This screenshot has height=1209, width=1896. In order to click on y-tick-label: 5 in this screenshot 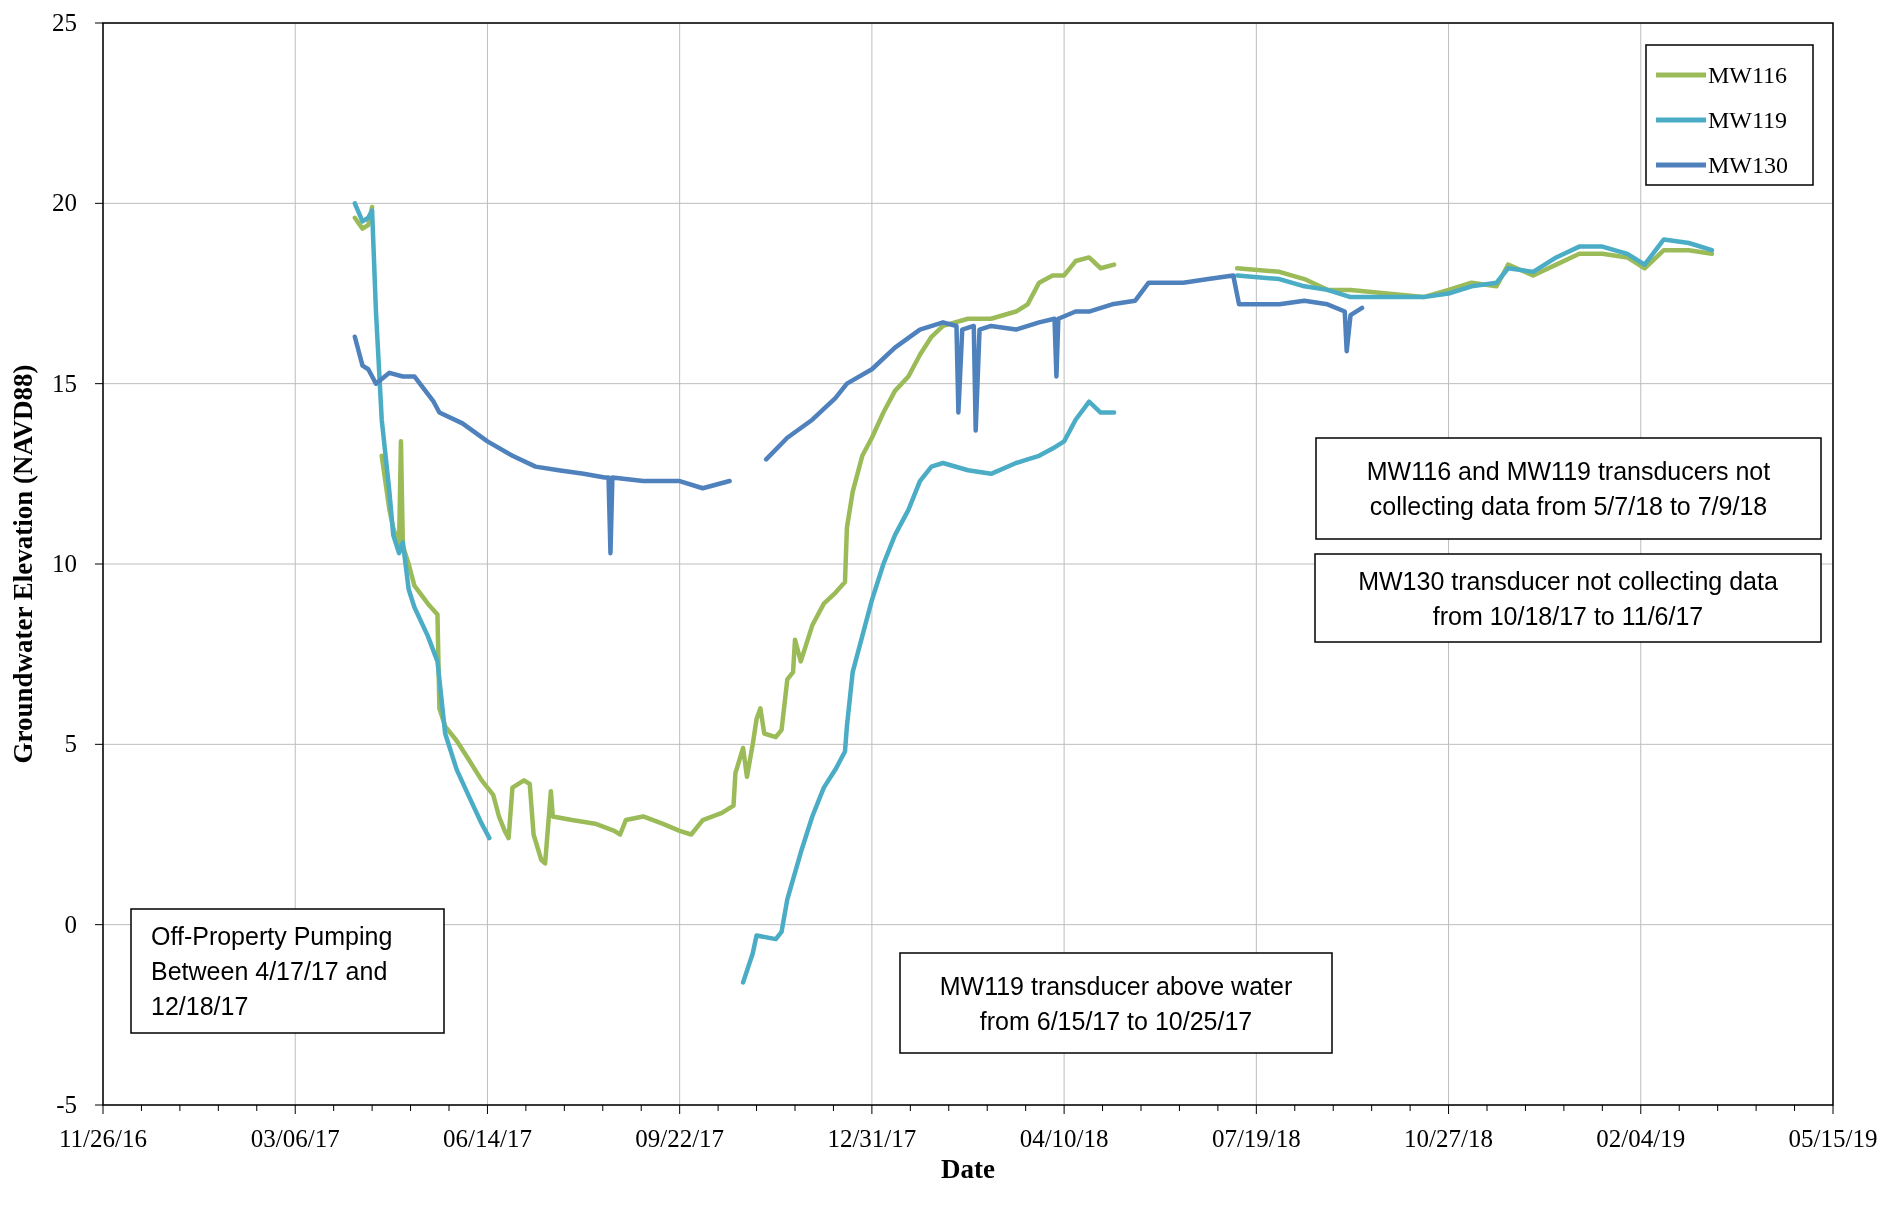, I will do `click(70, 744)`.